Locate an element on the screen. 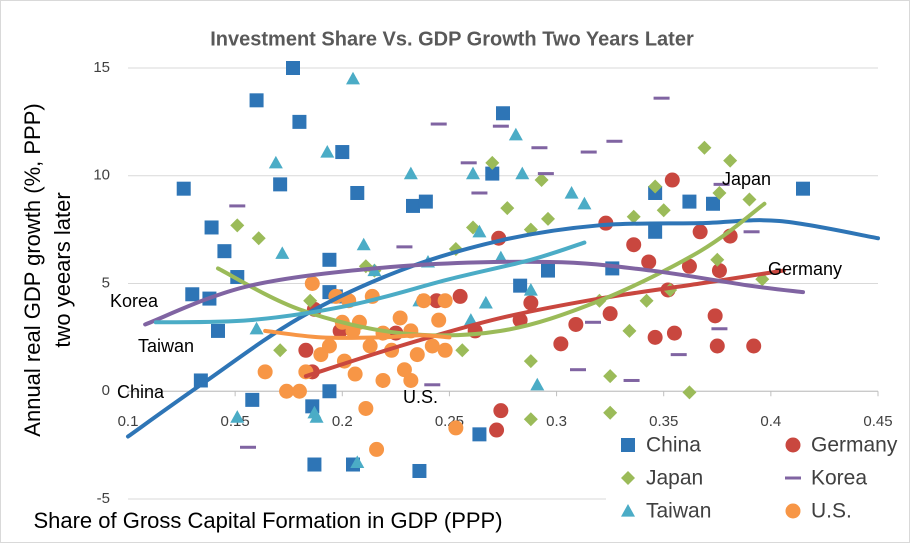 The height and width of the screenshot is (543, 910). annotation: Japan is located at coordinates (746, 179).